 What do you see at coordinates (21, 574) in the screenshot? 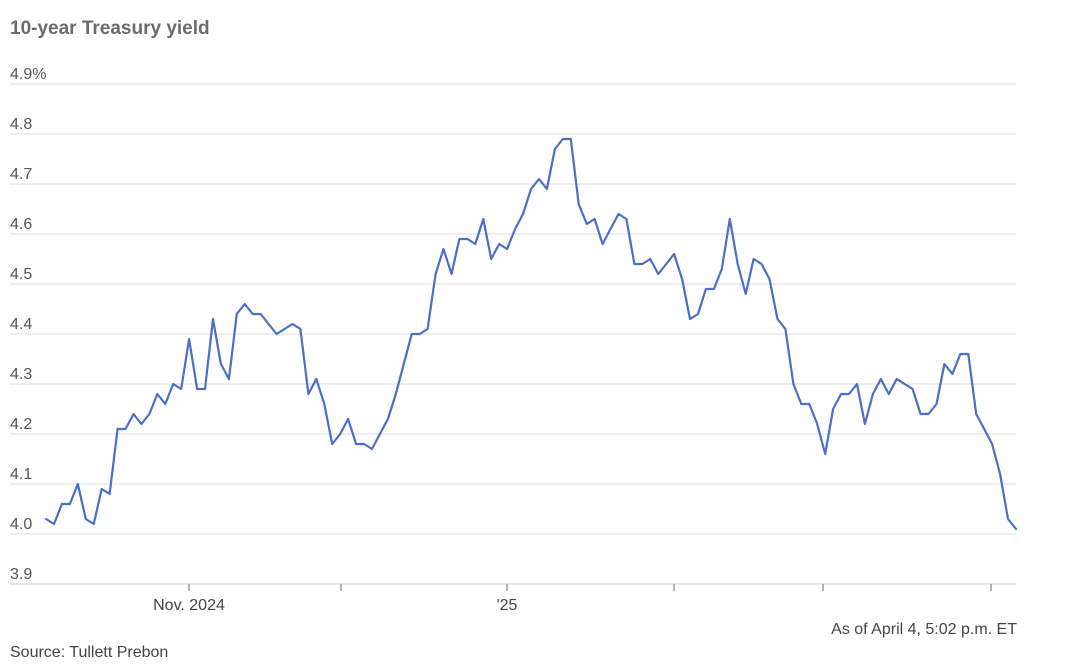
I see `y-tick-label: 3.9` at bounding box center [21, 574].